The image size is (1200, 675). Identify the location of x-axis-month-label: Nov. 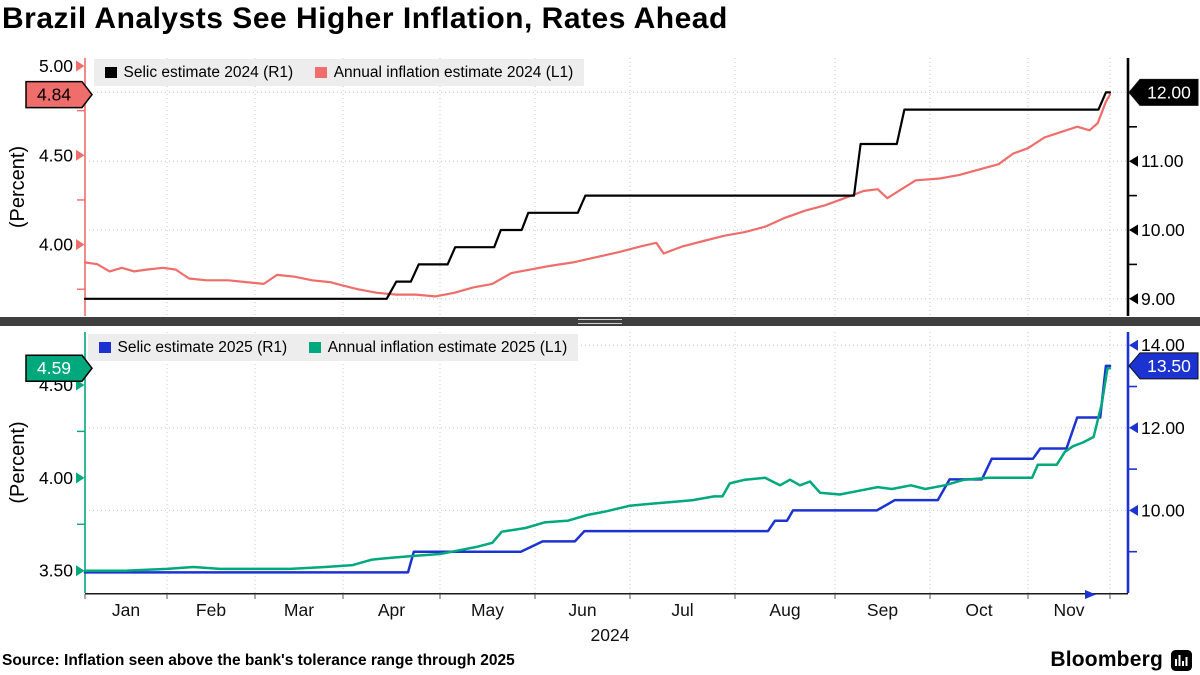
(1068, 610).